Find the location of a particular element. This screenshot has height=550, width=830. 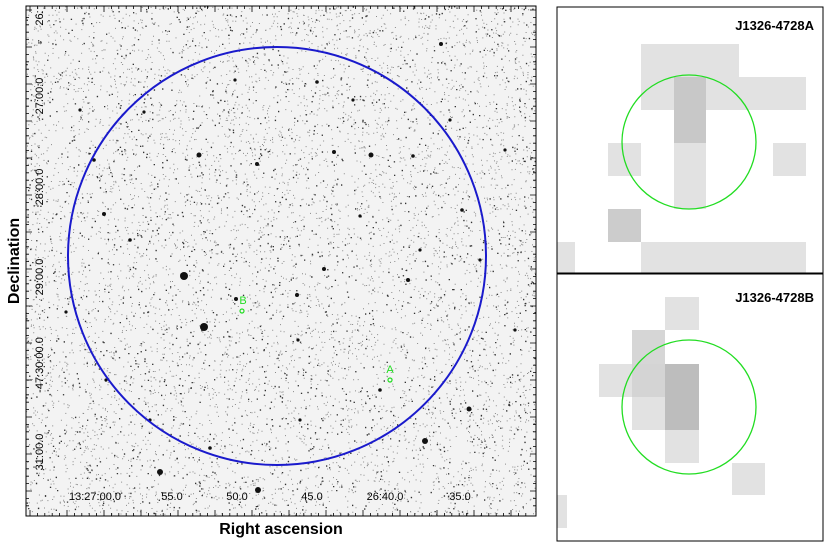

ra-tick-label: 35.0 is located at coordinates (459, 497).